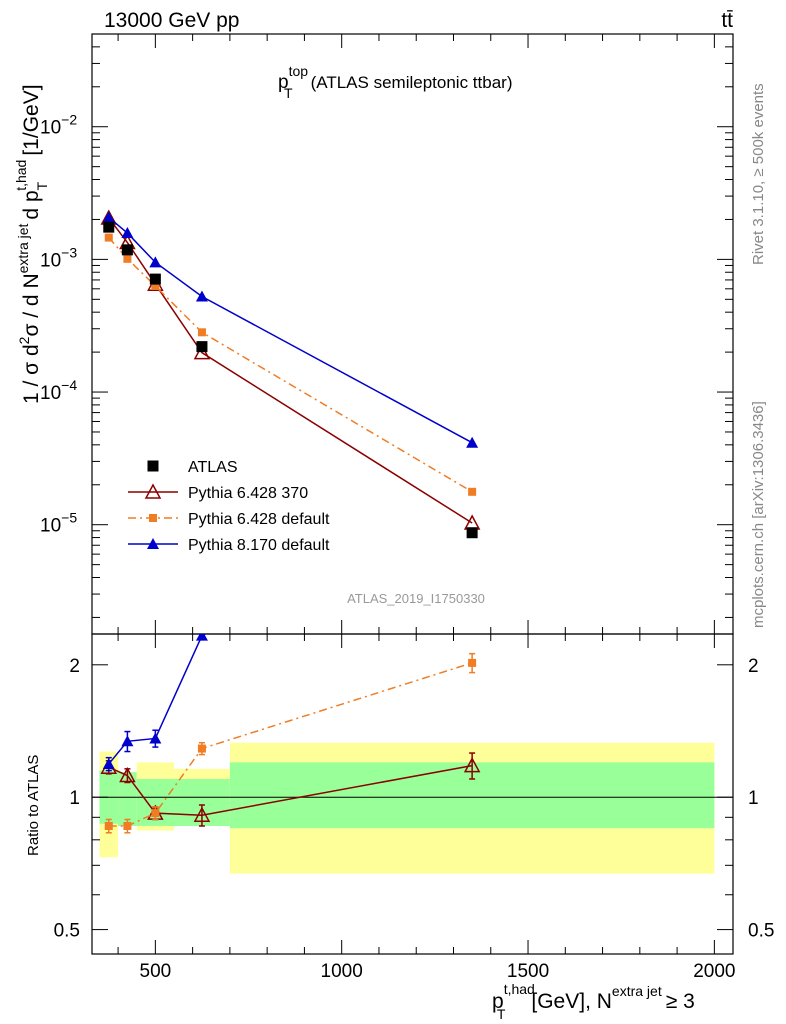 The image size is (786, 1024). What do you see at coordinates (761, 931) in the screenshot?
I see `ratio-ytick-label-right-0: 0.5` at bounding box center [761, 931].